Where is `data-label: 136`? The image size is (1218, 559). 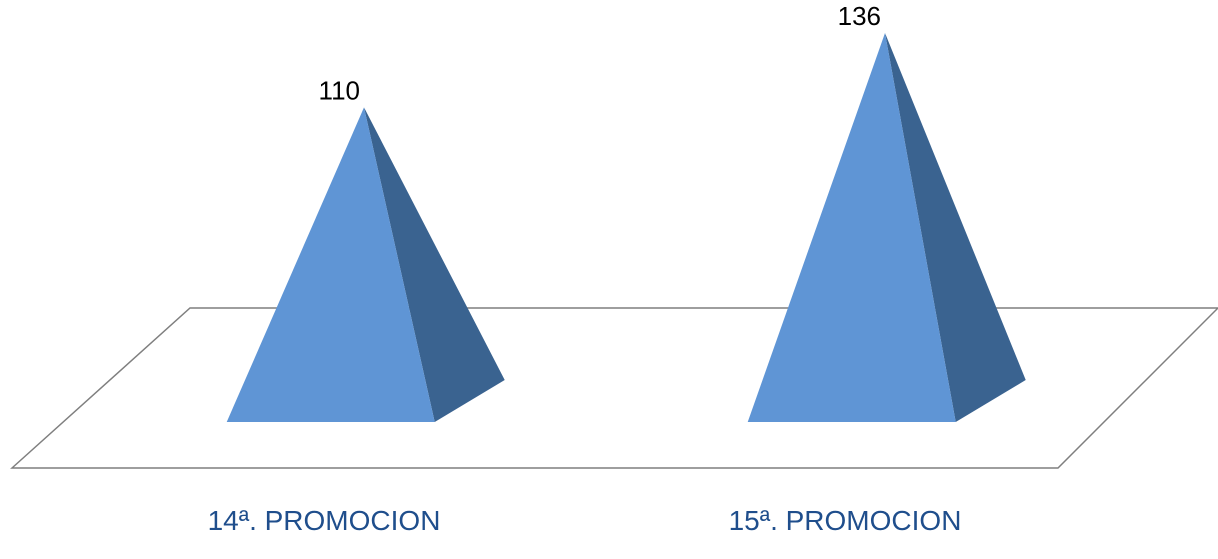
data-label: 136 is located at coordinates (859, 16).